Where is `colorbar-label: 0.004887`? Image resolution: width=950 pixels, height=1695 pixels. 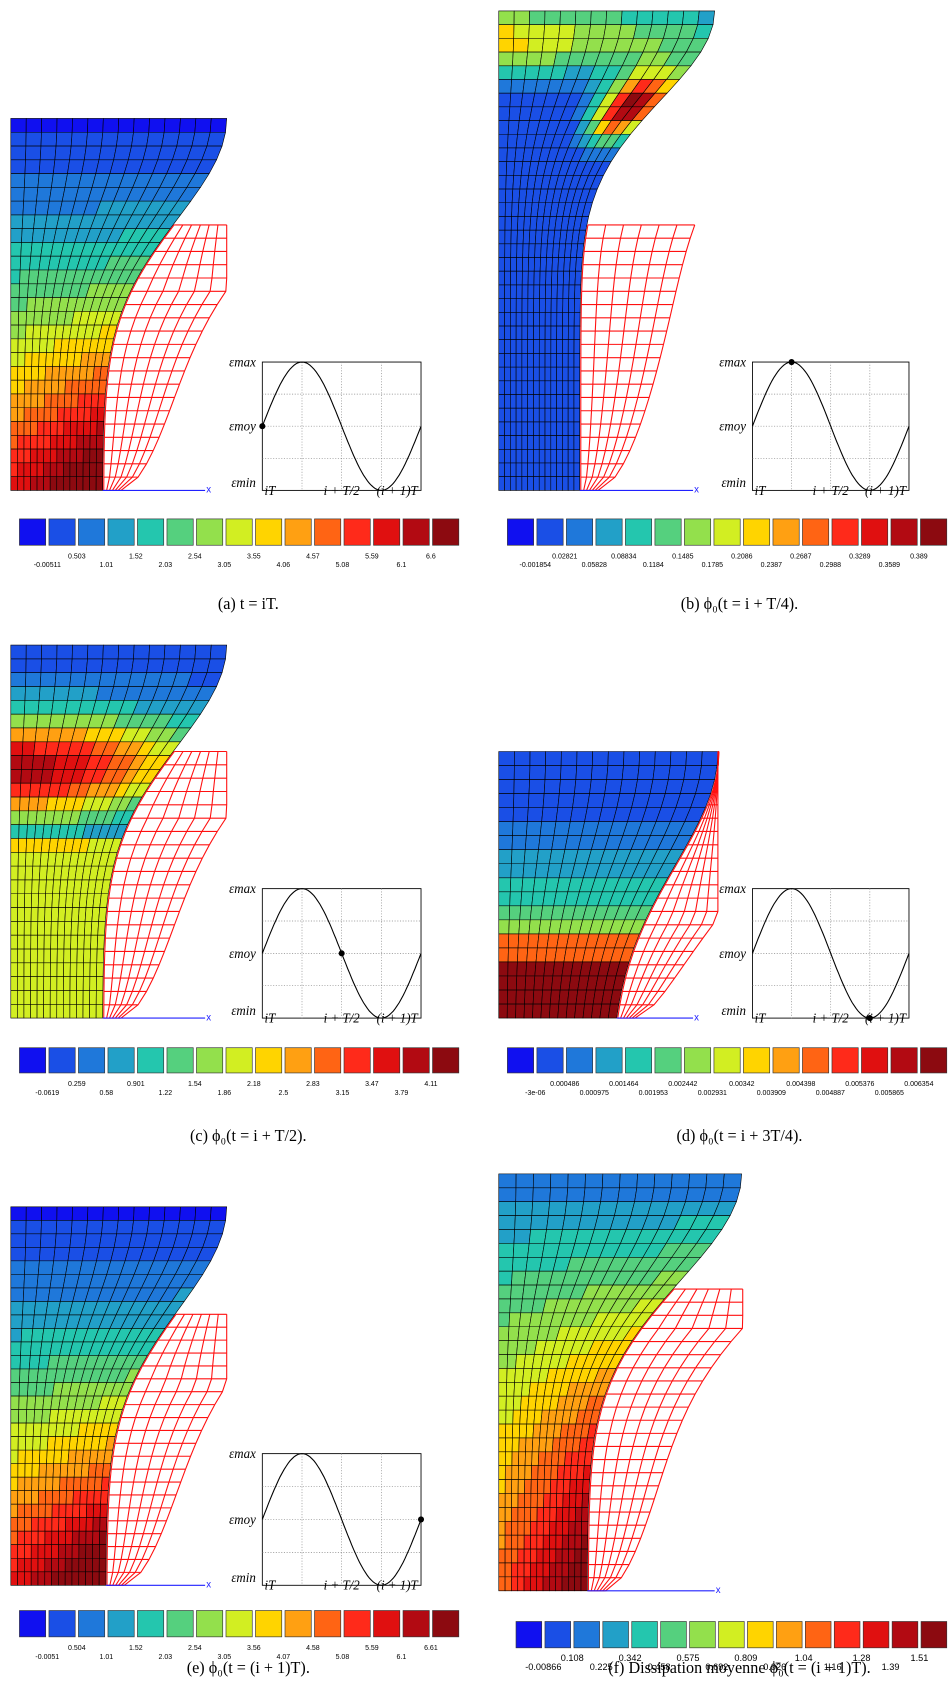
colorbar-label: 0.004887 is located at coordinates (830, 1093).